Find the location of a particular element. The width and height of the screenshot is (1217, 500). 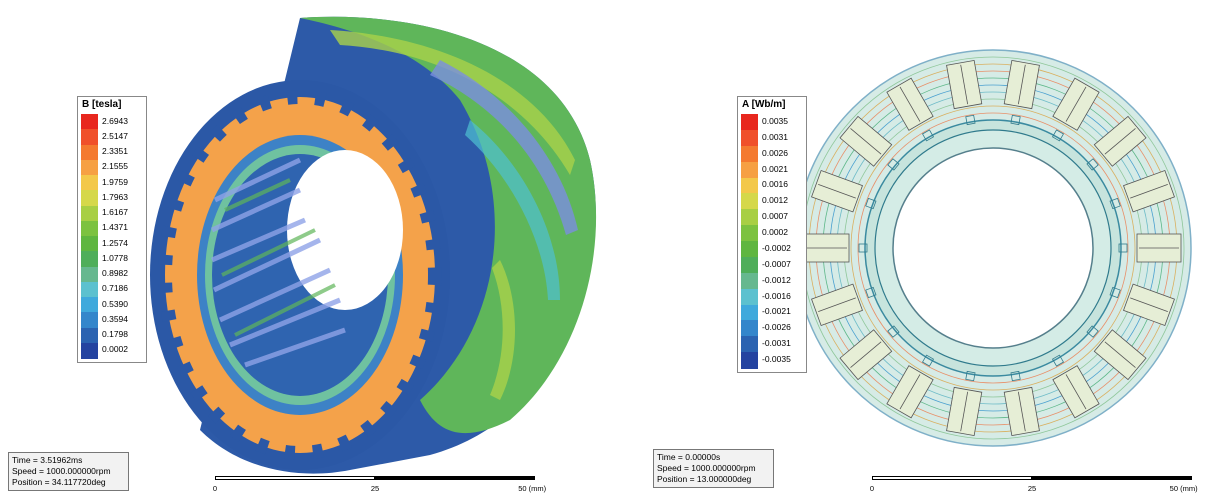

legend-title: A [Wb/m] is located at coordinates (764, 104).